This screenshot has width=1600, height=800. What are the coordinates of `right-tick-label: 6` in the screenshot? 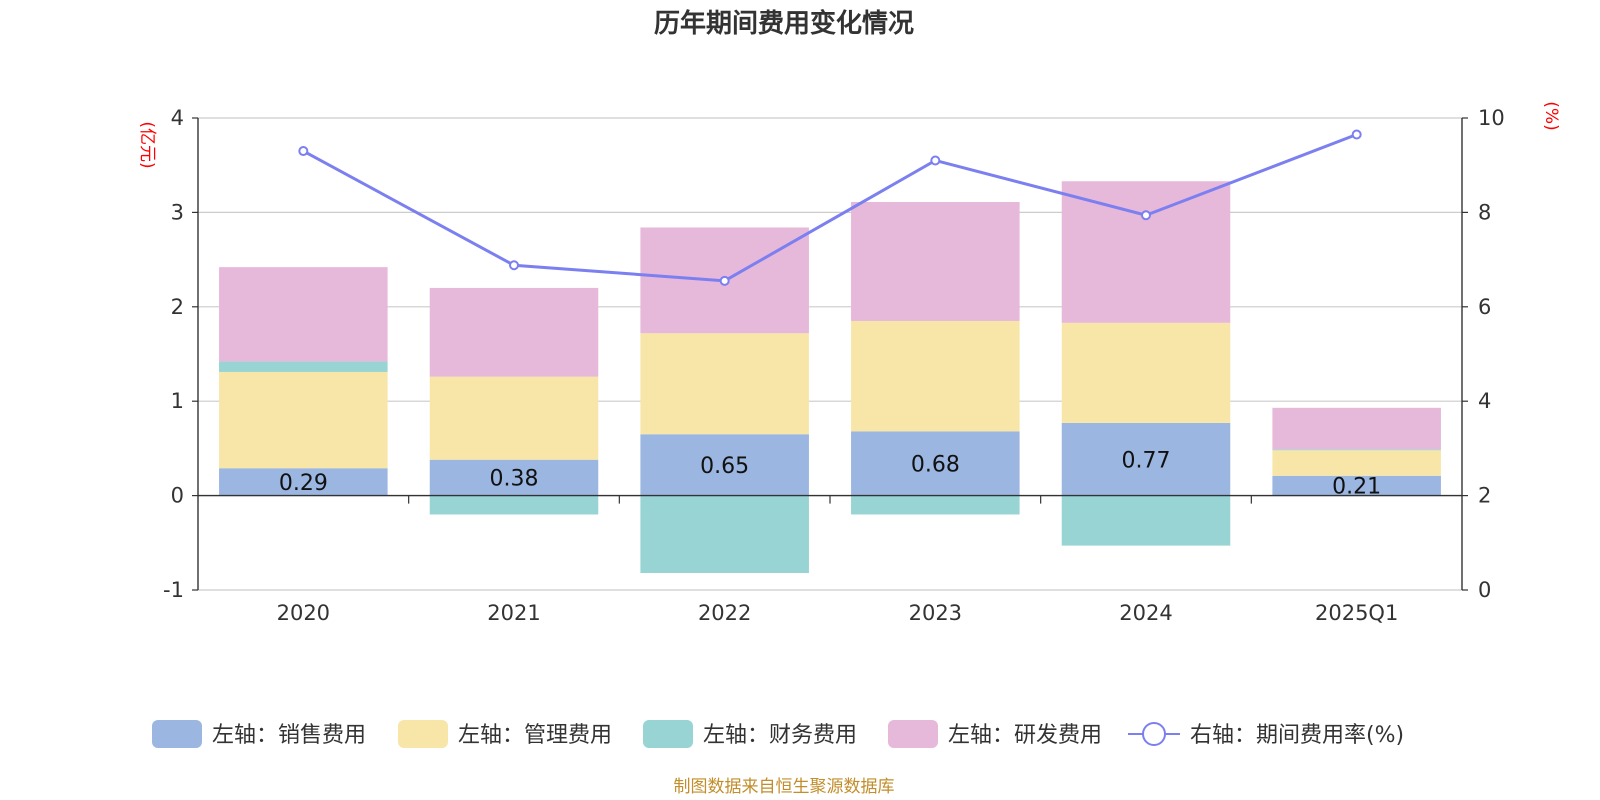 It's located at (1484, 307).